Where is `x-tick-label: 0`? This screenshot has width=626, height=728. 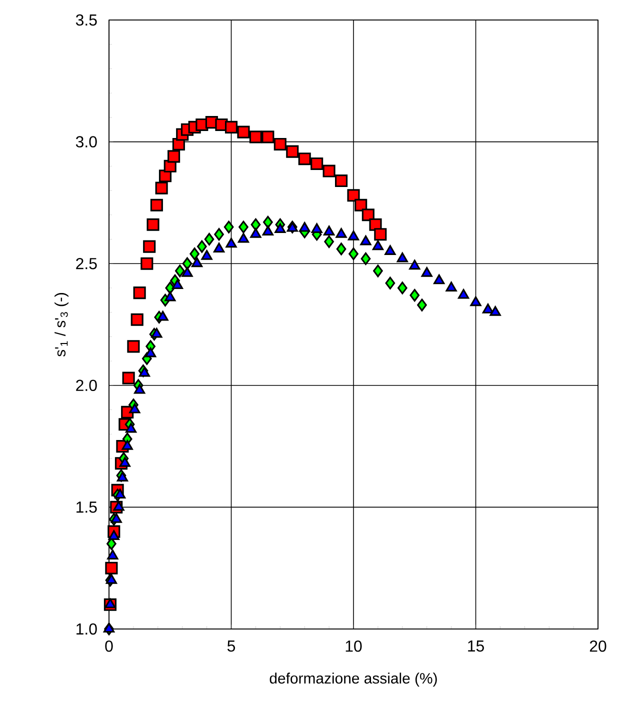 x-tick-label: 0 is located at coordinates (109, 646).